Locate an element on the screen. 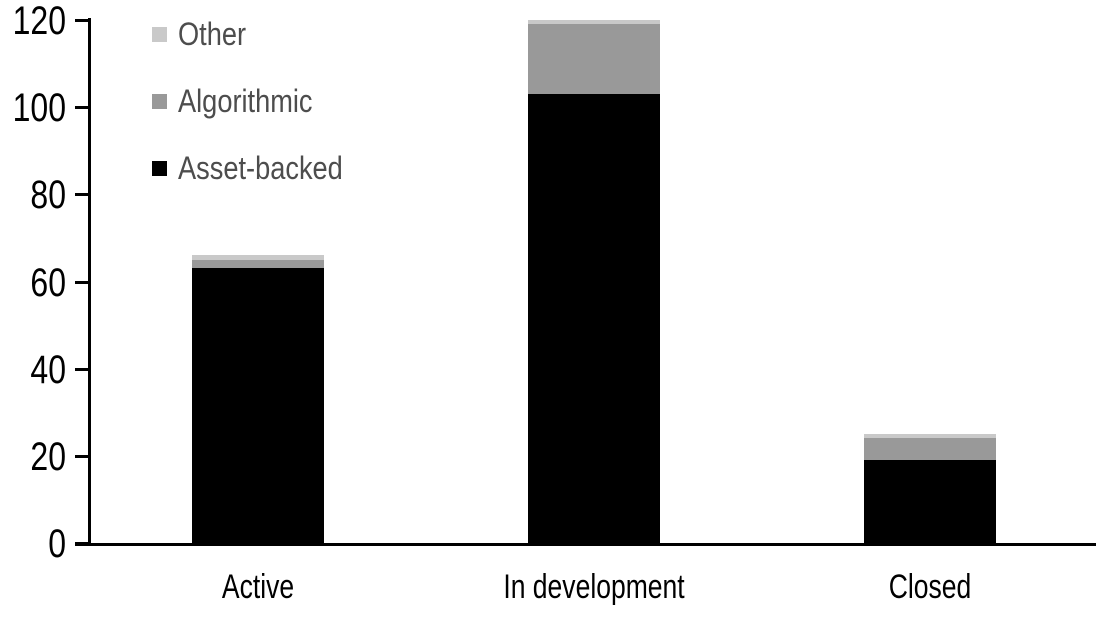  x-axis-category-label-closed: Closed is located at coordinates (930, 587).